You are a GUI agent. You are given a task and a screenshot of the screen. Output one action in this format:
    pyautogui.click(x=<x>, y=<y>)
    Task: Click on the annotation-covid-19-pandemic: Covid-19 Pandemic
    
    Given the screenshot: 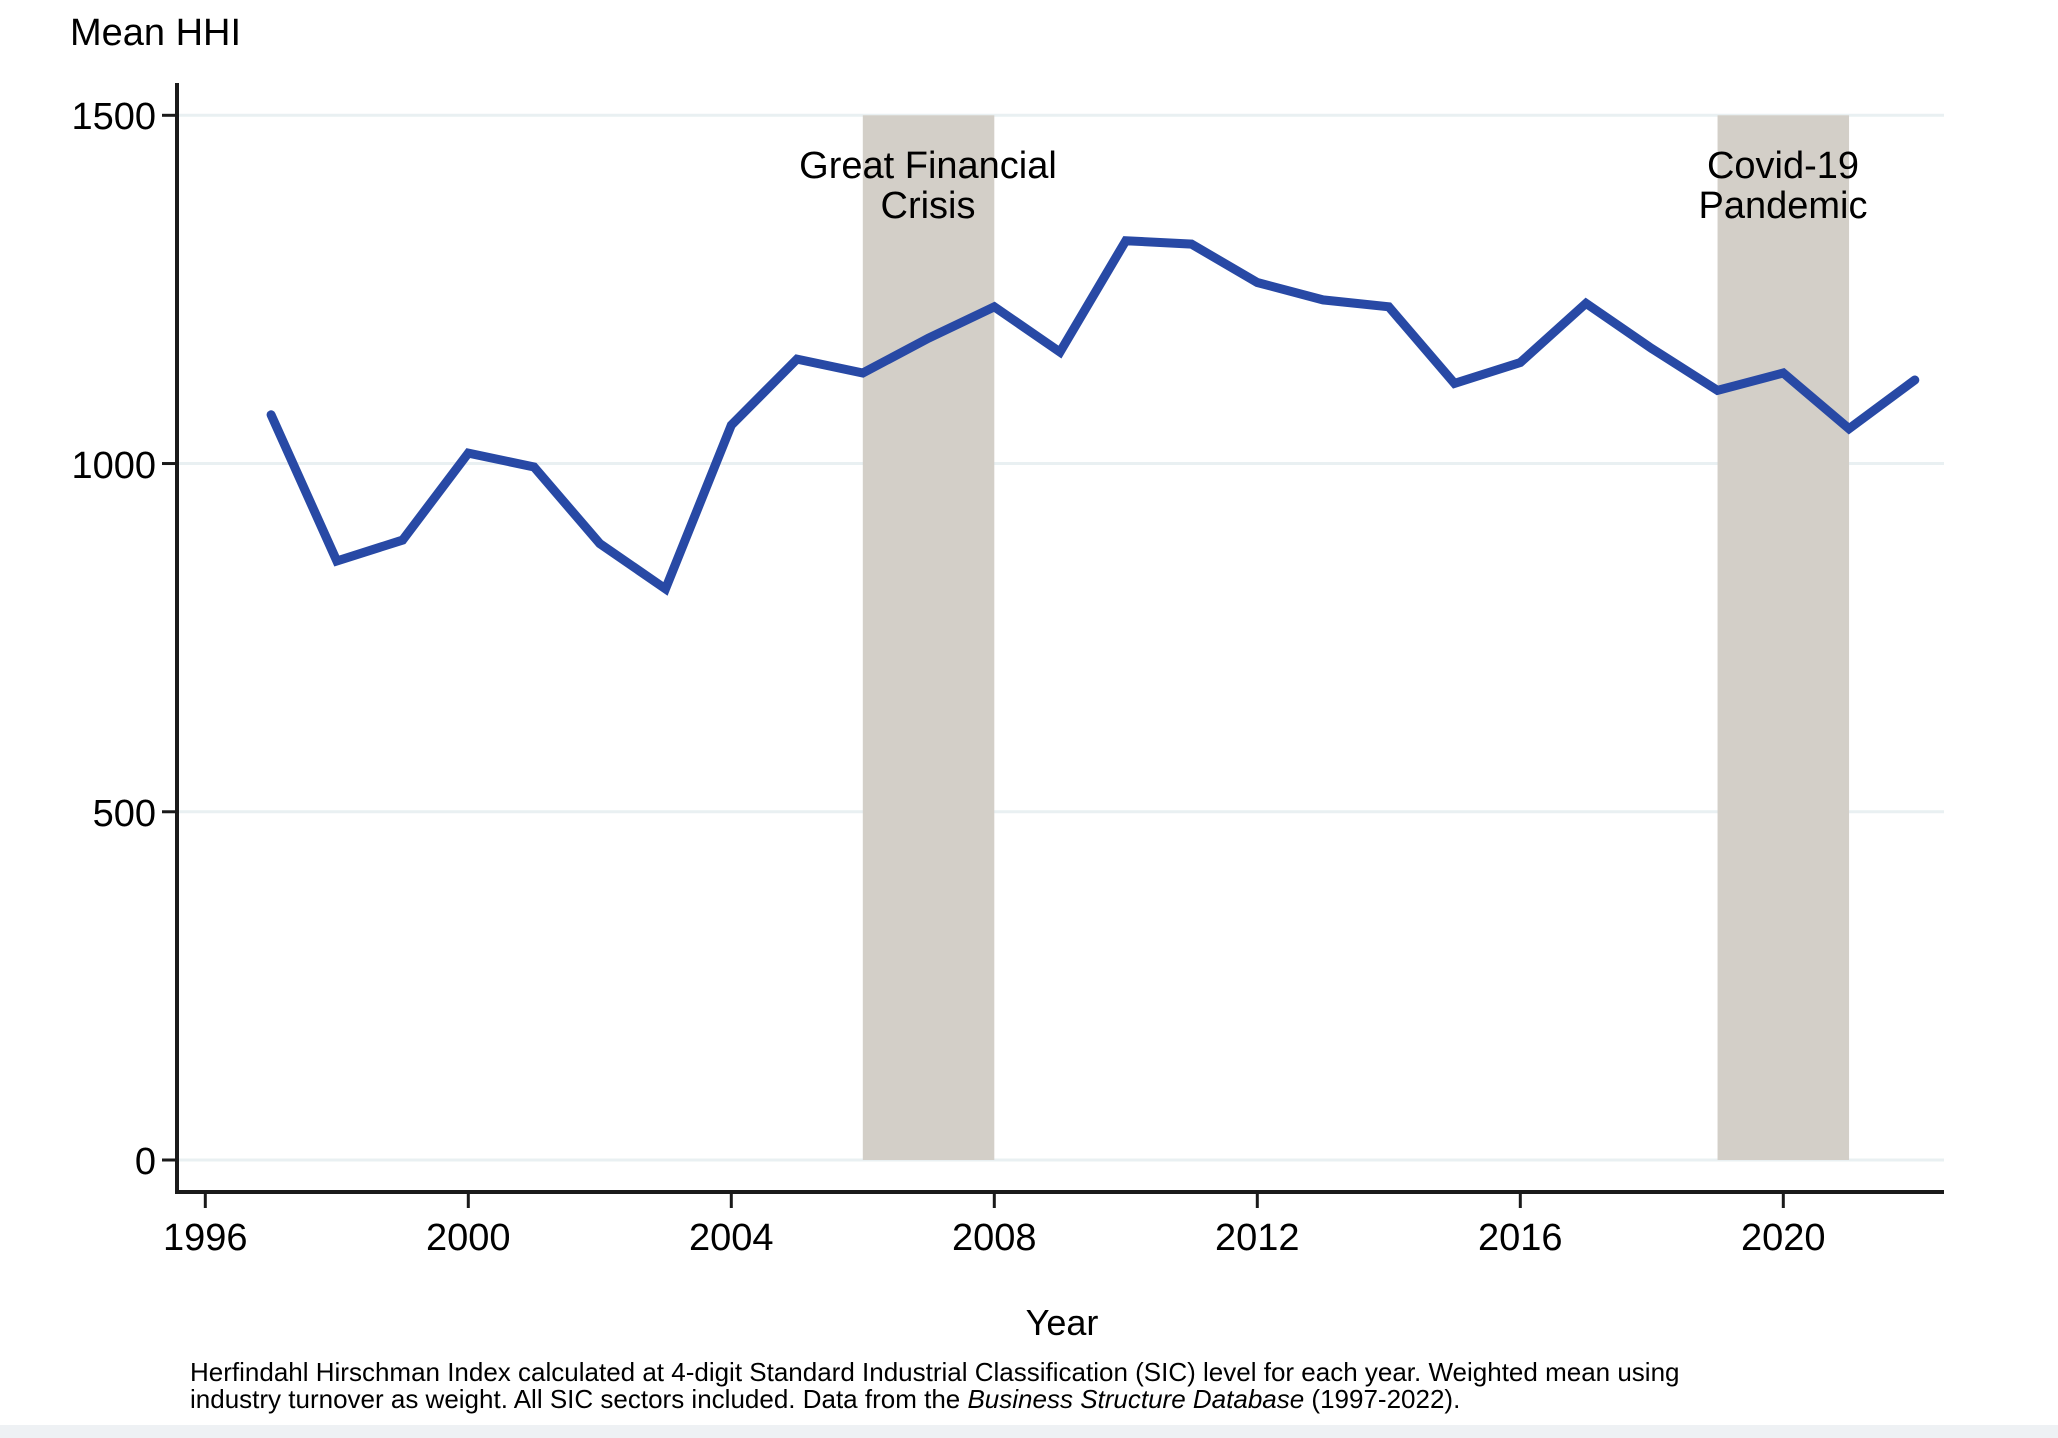 What is the action you would take?
    pyautogui.click(x=1783, y=186)
    